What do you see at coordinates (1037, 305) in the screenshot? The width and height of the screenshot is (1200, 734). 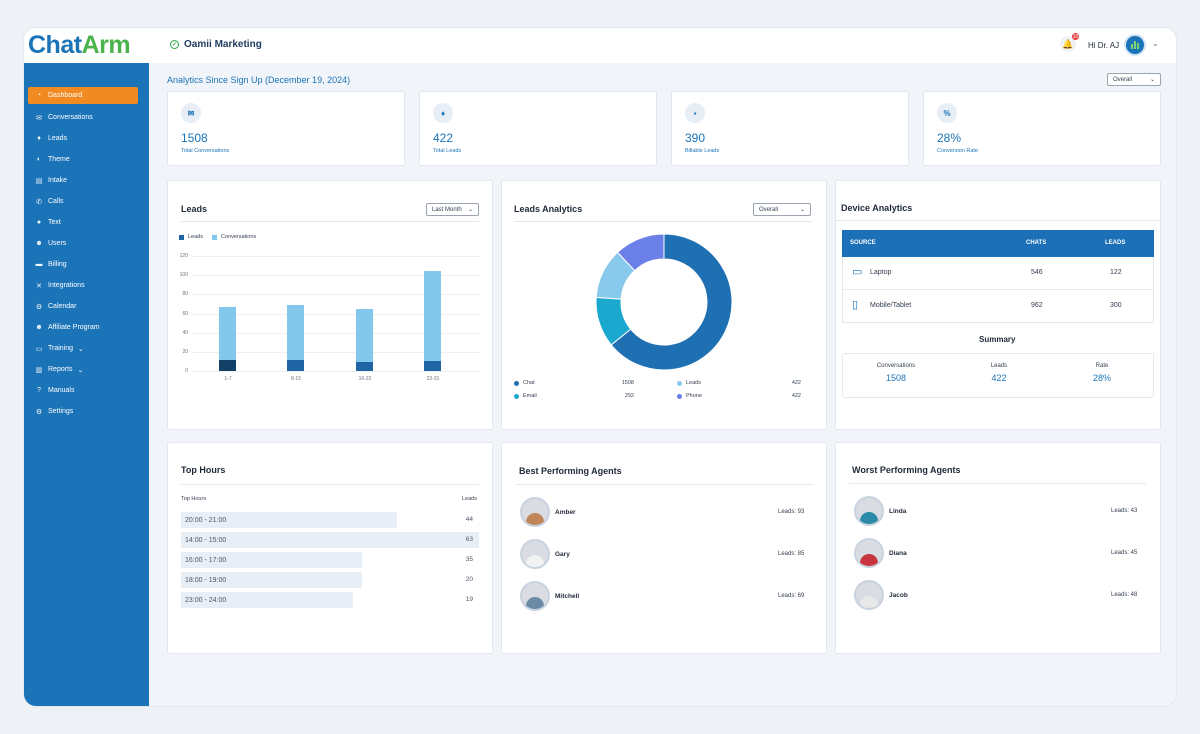 I see `device-chats: 962` at bounding box center [1037, 305].